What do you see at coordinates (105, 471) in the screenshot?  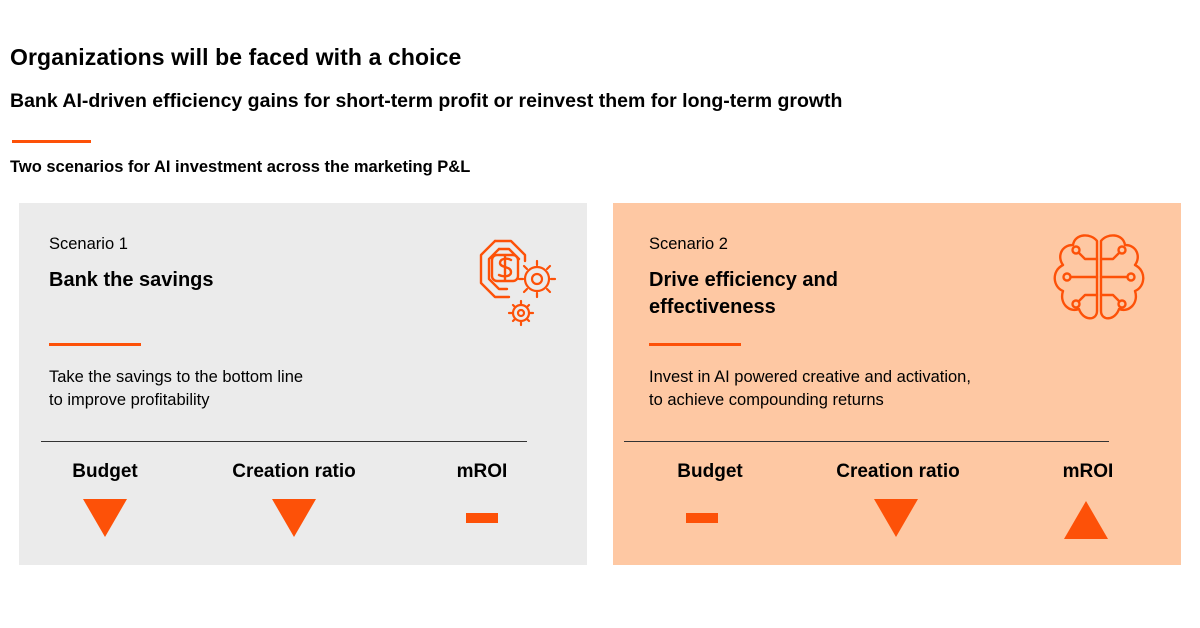 I see `scenario-1-budget-label: Budget` at bounding box center [105, 471].